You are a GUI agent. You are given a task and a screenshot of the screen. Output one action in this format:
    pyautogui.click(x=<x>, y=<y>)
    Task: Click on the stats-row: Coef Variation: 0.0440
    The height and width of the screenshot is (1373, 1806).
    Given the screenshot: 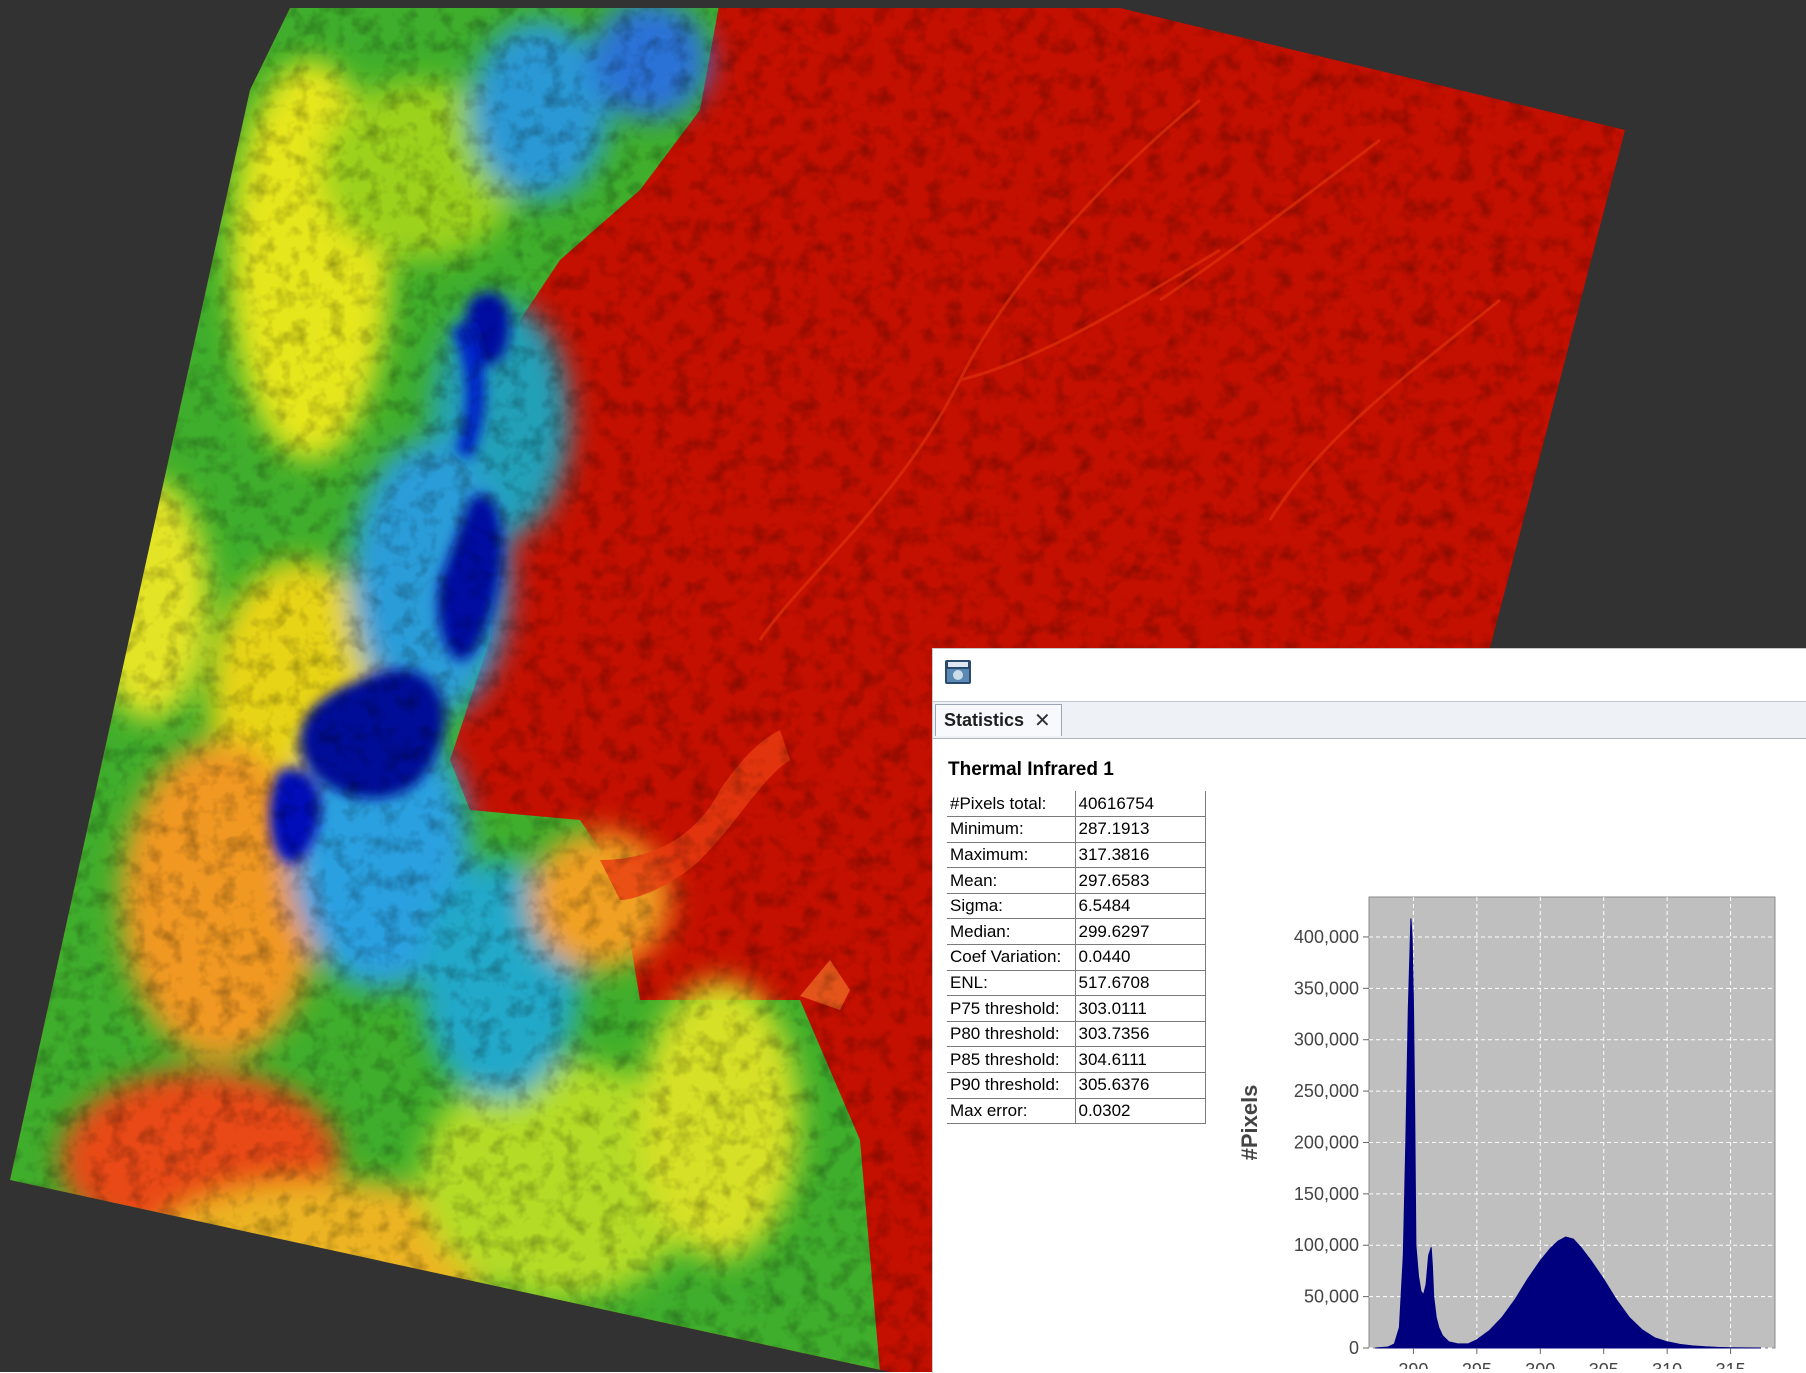 What is the action you would take?
    pyautogui.click(x=1076, y=957)
    